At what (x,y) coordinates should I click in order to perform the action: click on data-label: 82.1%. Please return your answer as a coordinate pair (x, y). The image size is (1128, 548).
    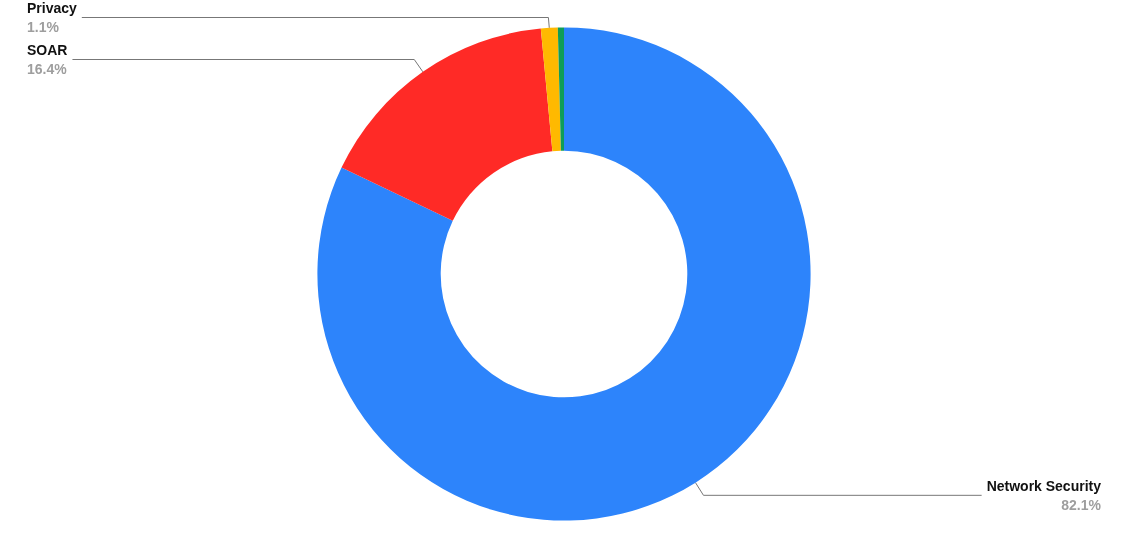
    Looking at the image, I should click on (1081, 504).